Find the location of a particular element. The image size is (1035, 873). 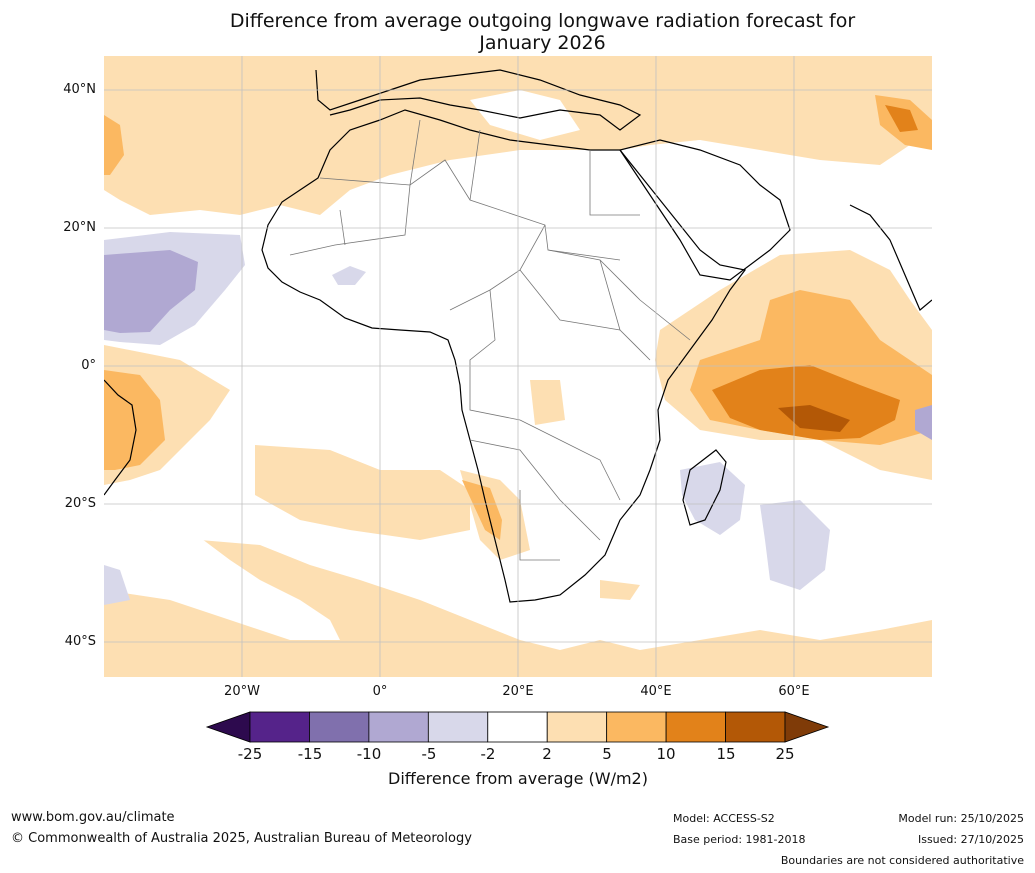

coast-europe is located at coordinates (478, 100).